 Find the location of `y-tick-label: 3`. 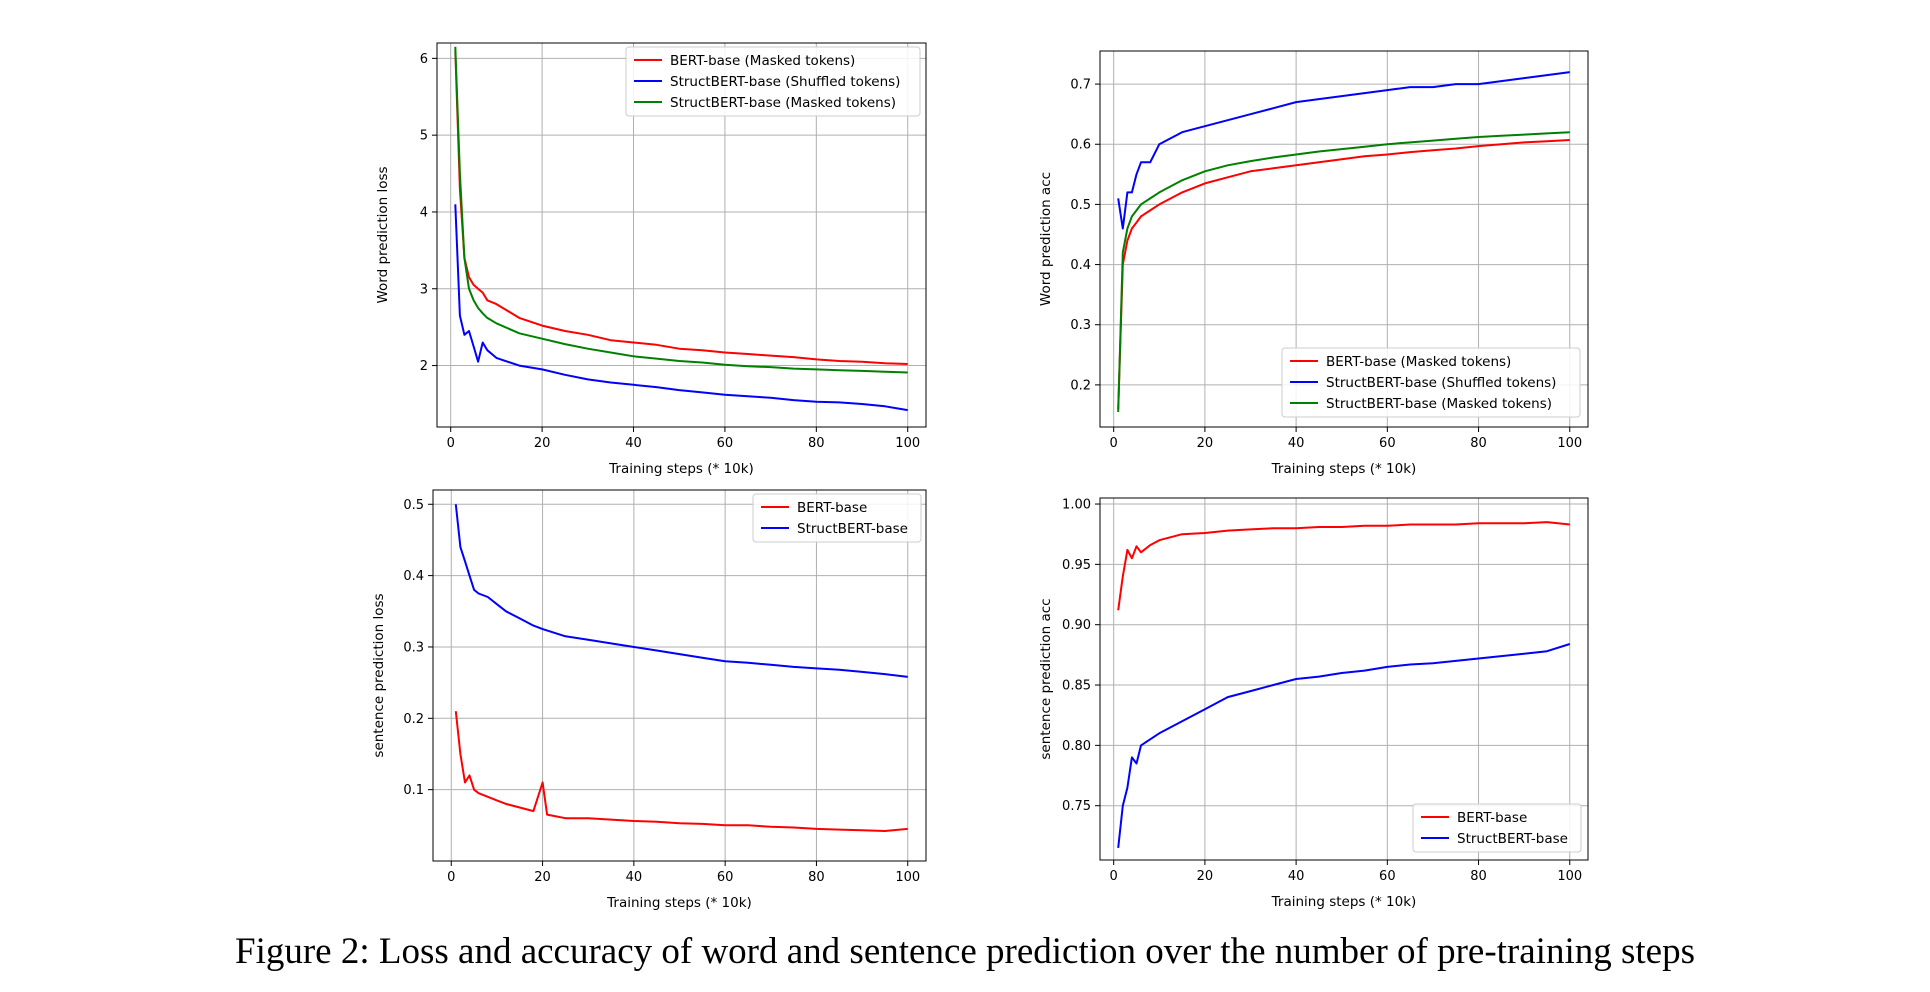

y-tick-label: 3 is located at coordinates (424, 289).